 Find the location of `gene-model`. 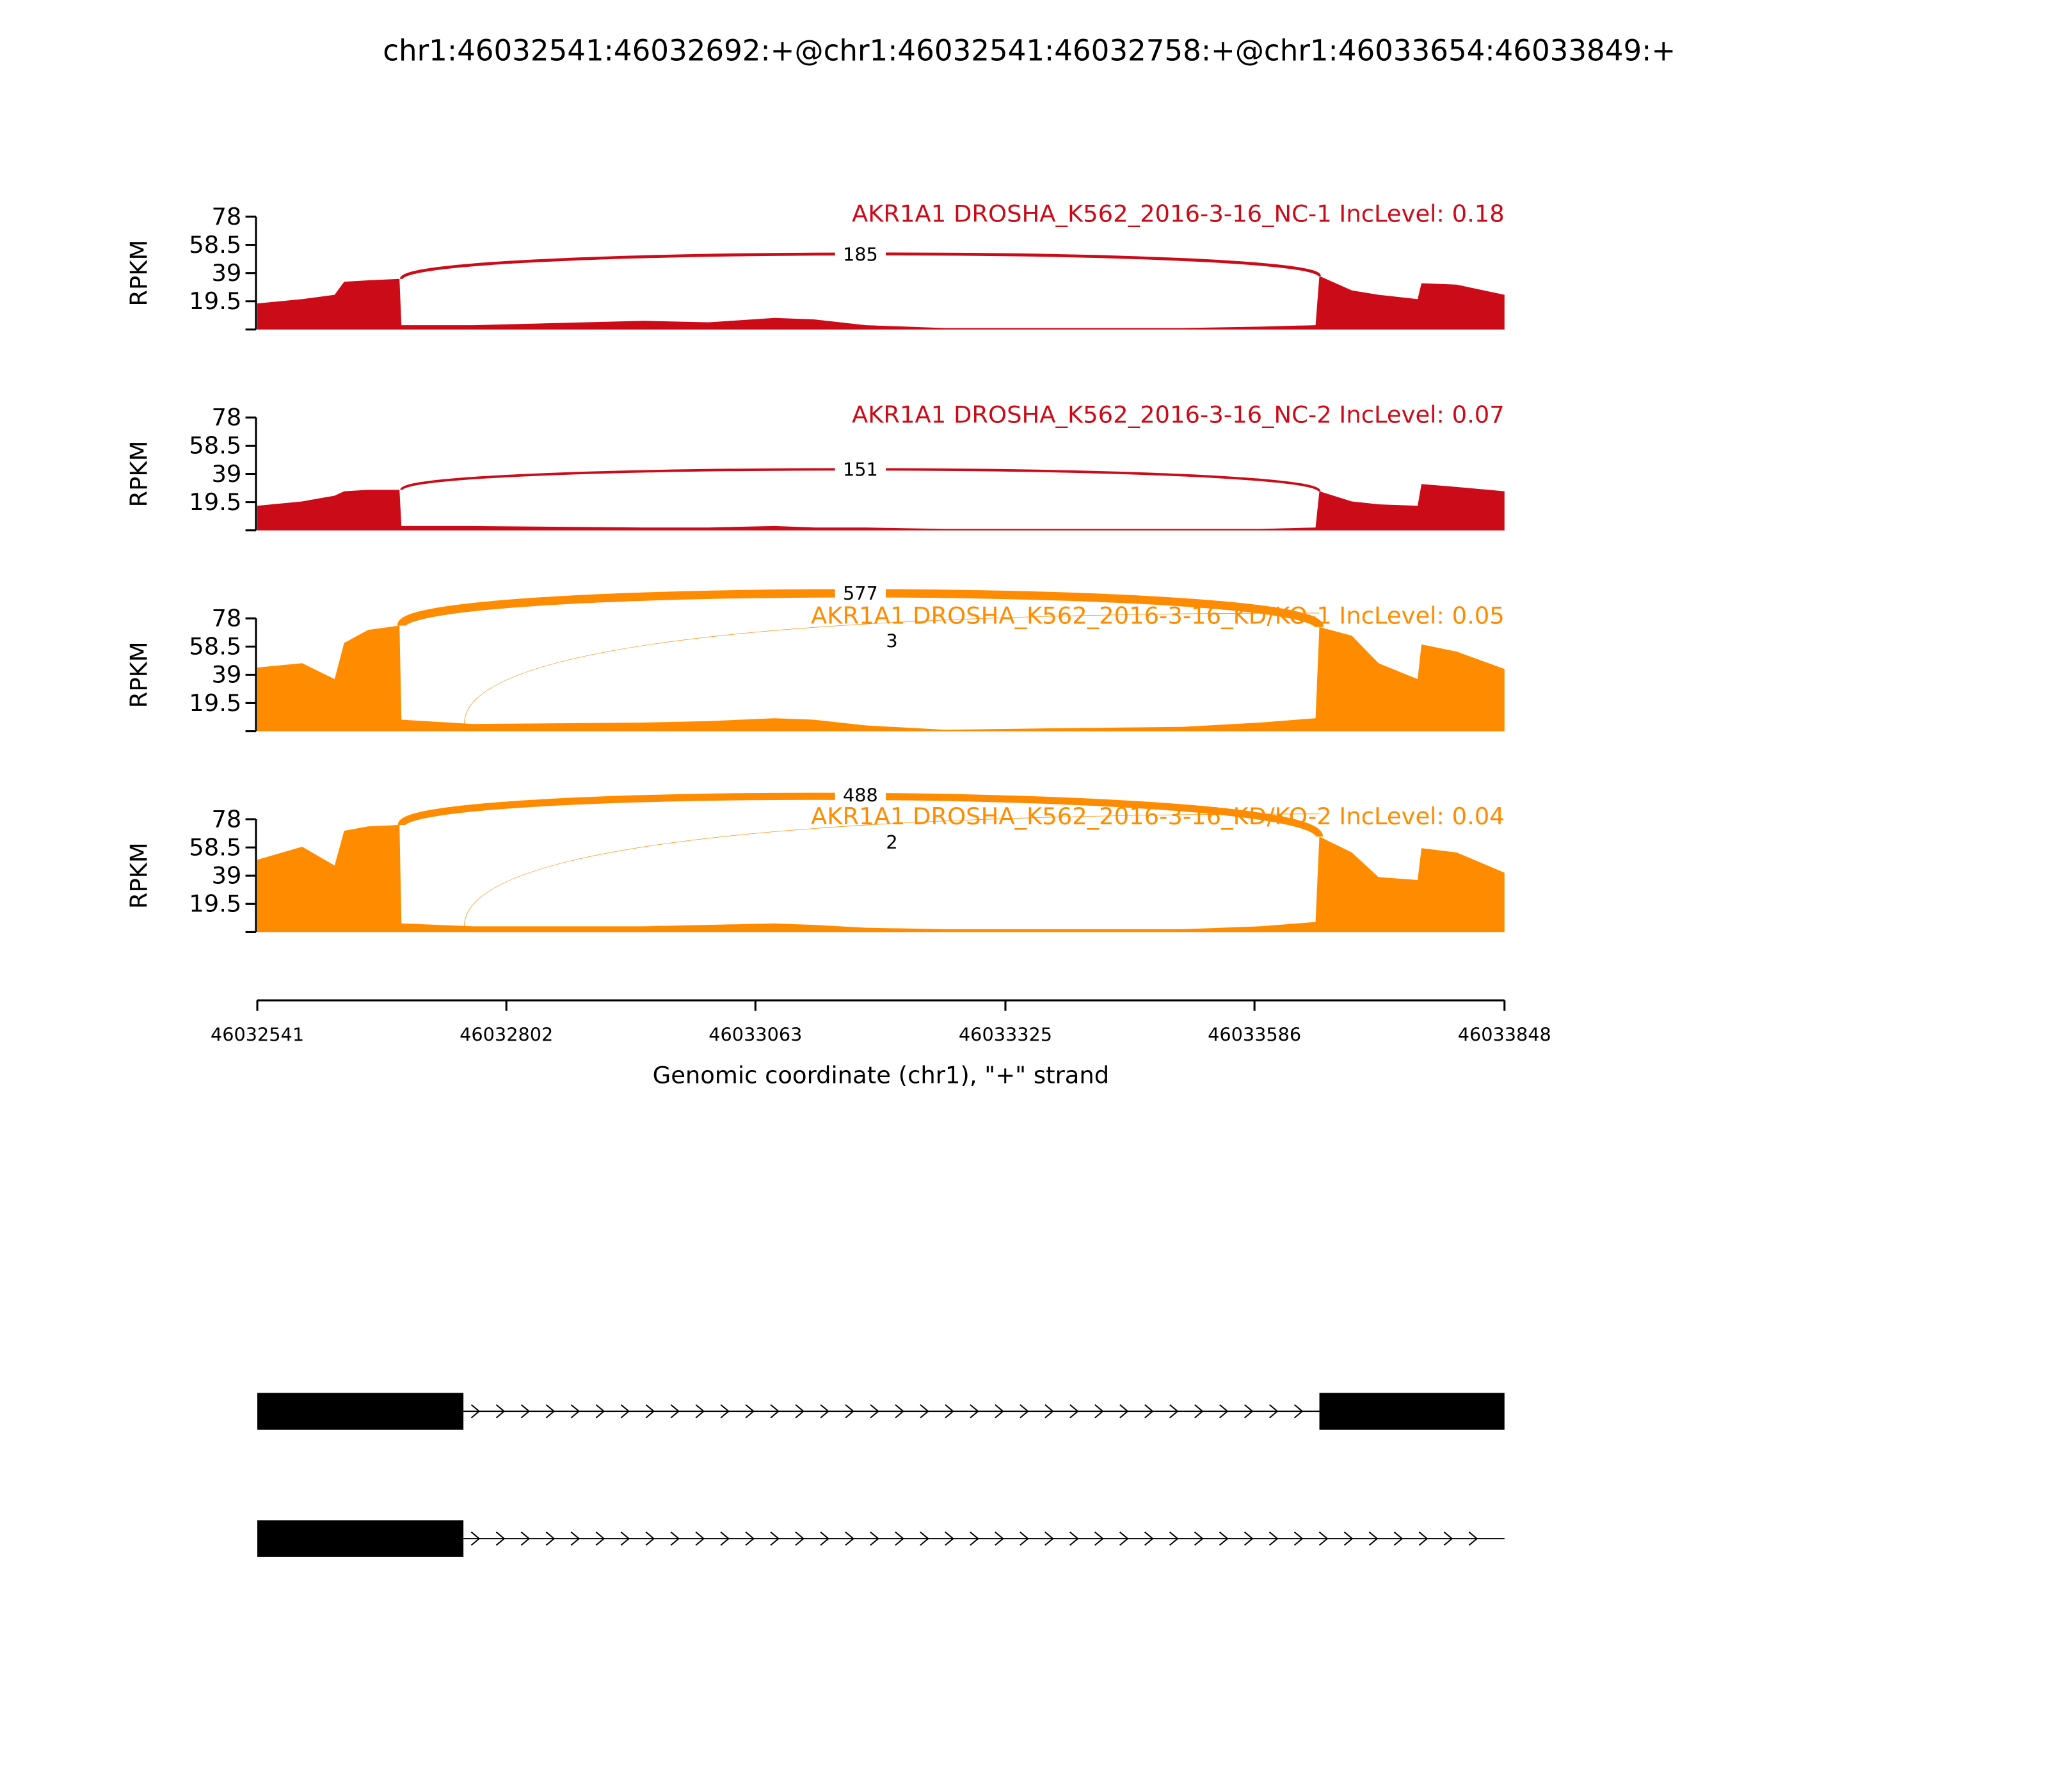

gene-model is located at coordinates (881, 1475).